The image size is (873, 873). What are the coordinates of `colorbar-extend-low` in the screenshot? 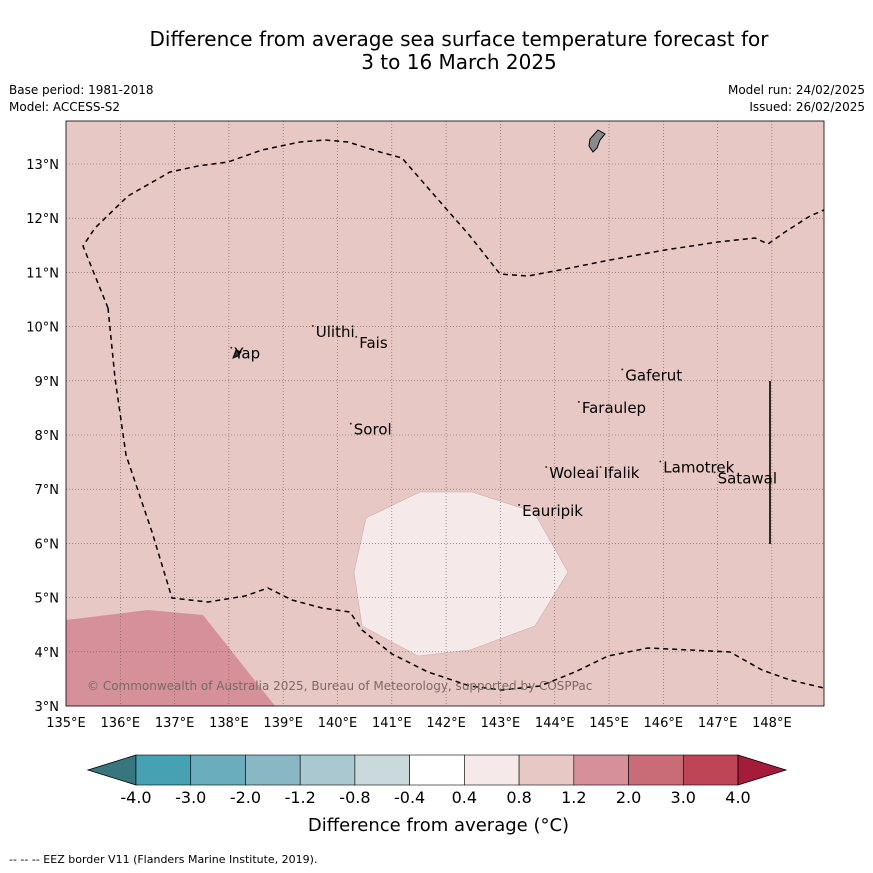 It's located at (111, 770).